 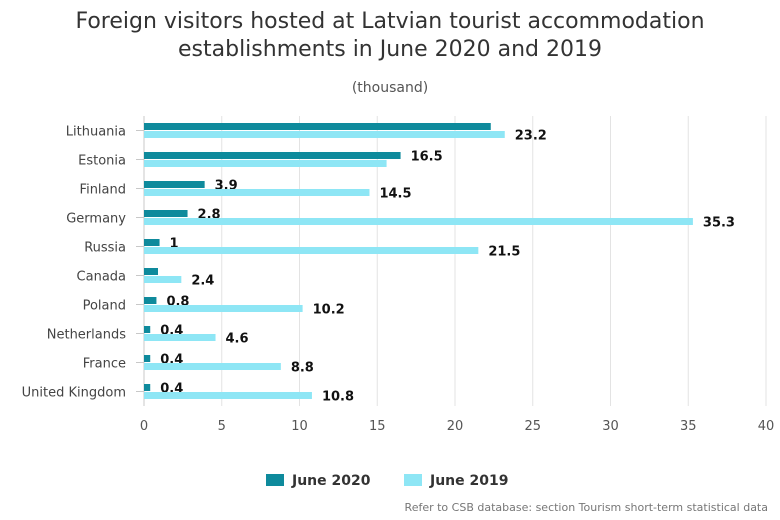 I want to click on category-label: Finland, so click(x=103, y=190).